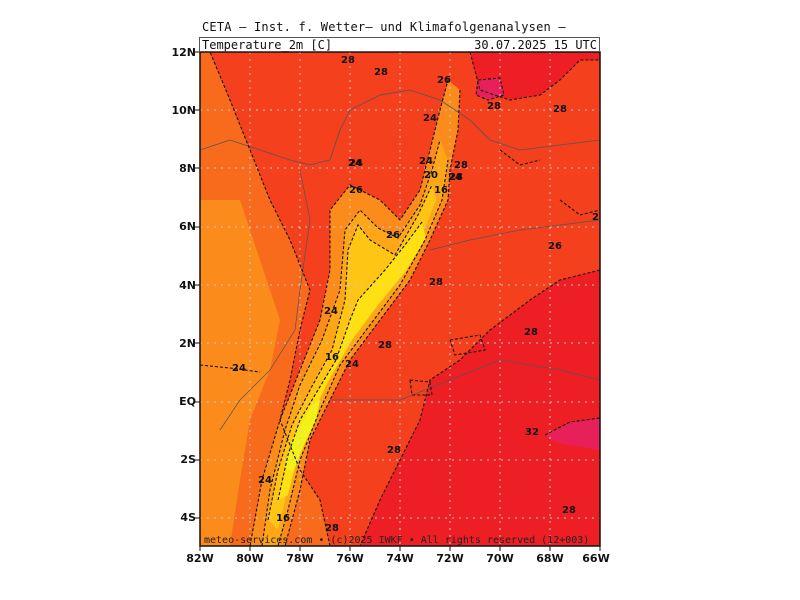 The width and height of the screenshot is (800, 600). Describe the element at coordinates (187, 168) in the screenshot. I see `lat-label: 8N` at that location.